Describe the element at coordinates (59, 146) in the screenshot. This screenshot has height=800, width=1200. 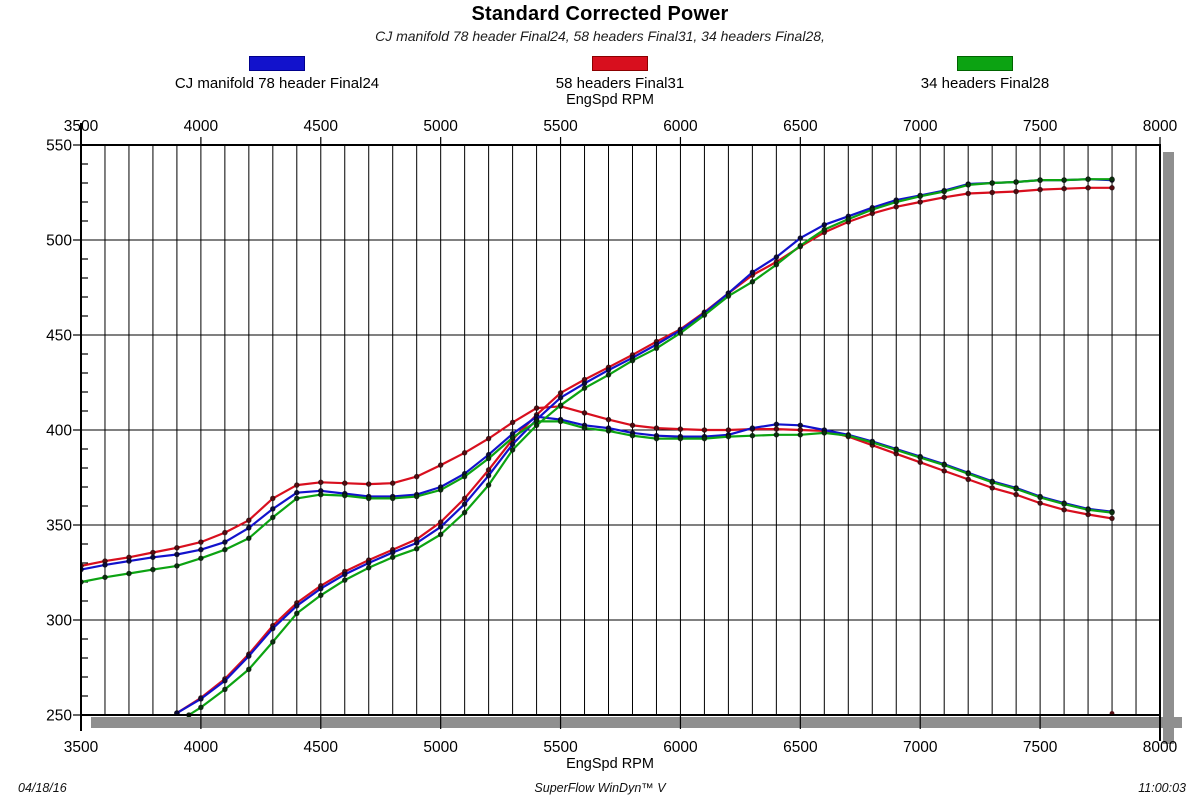
I see `svg-text: 550` at that location.